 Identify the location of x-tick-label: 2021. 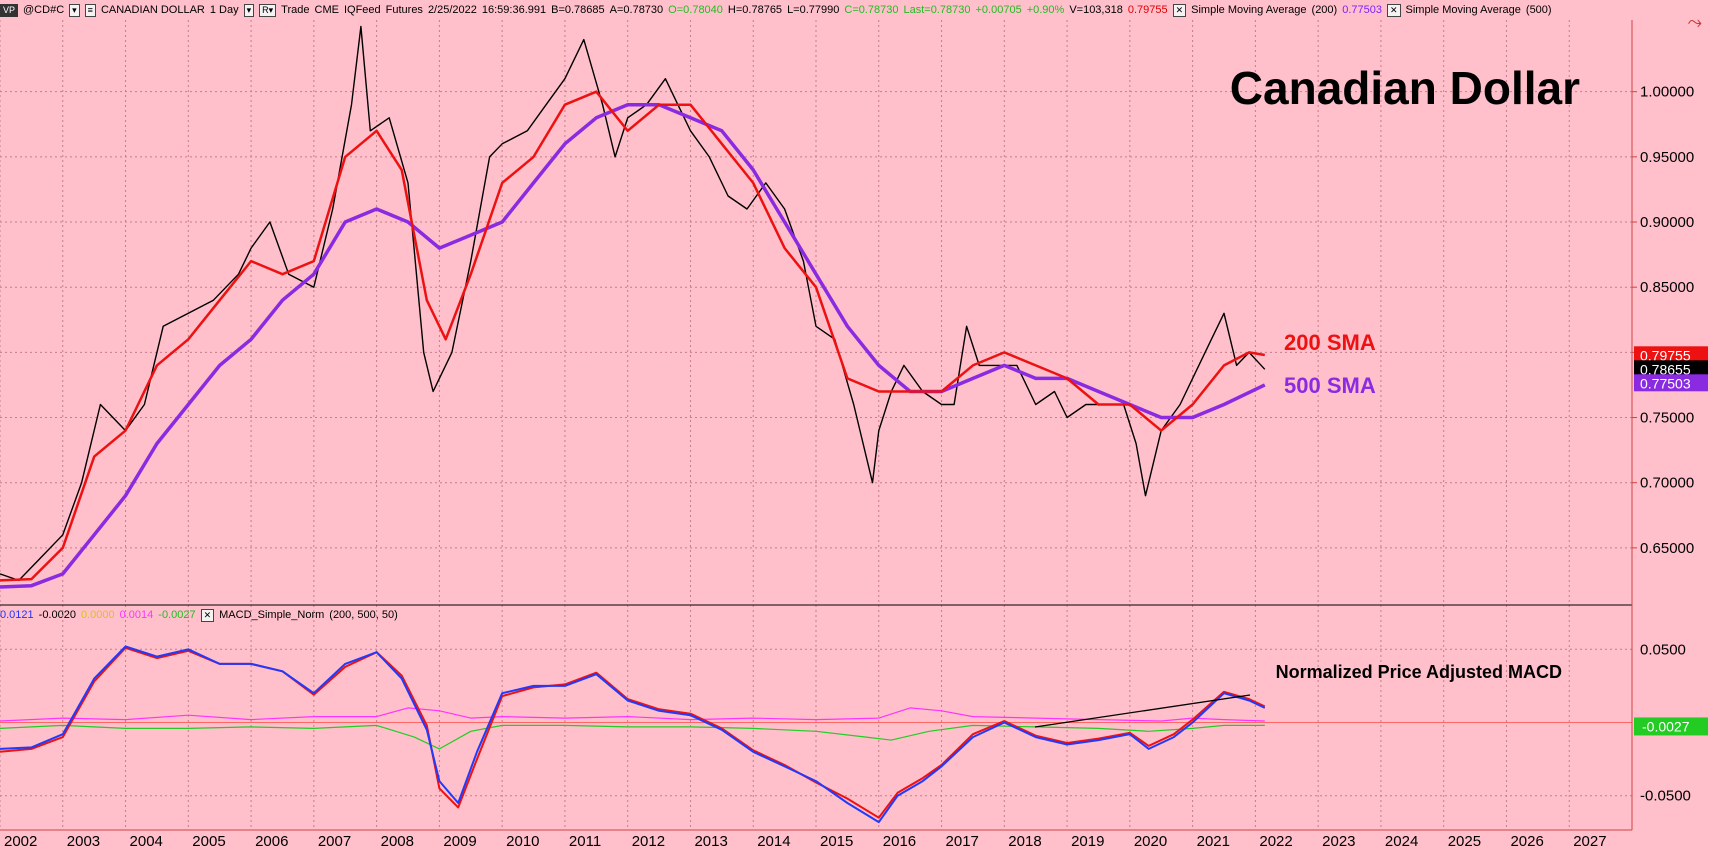
(1213, 841).